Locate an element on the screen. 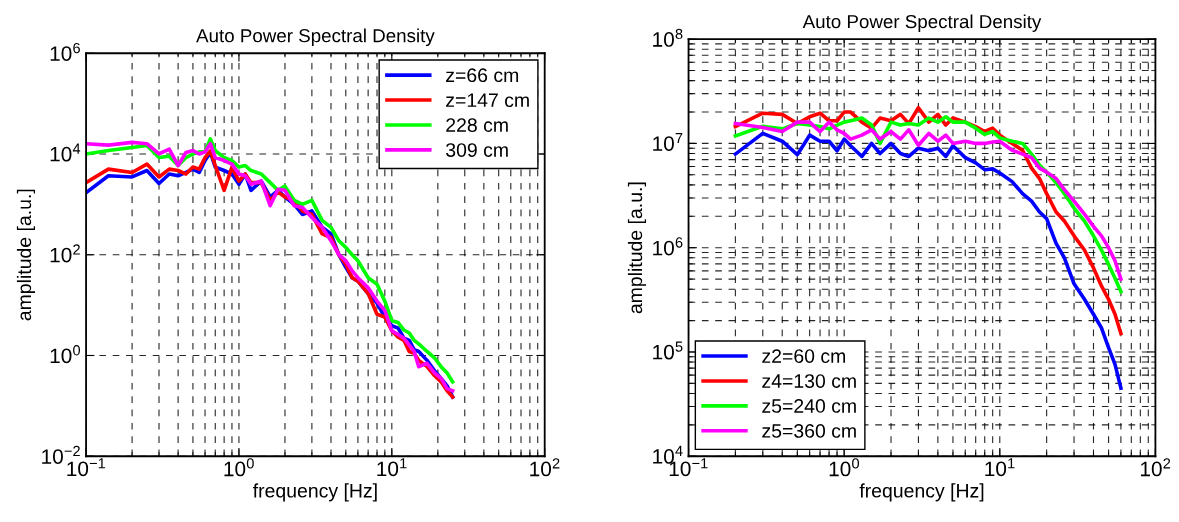 The height and width of the screenshot is (522, 1179). legend-label: z5=240 cm is located at coordinates (809, 406).